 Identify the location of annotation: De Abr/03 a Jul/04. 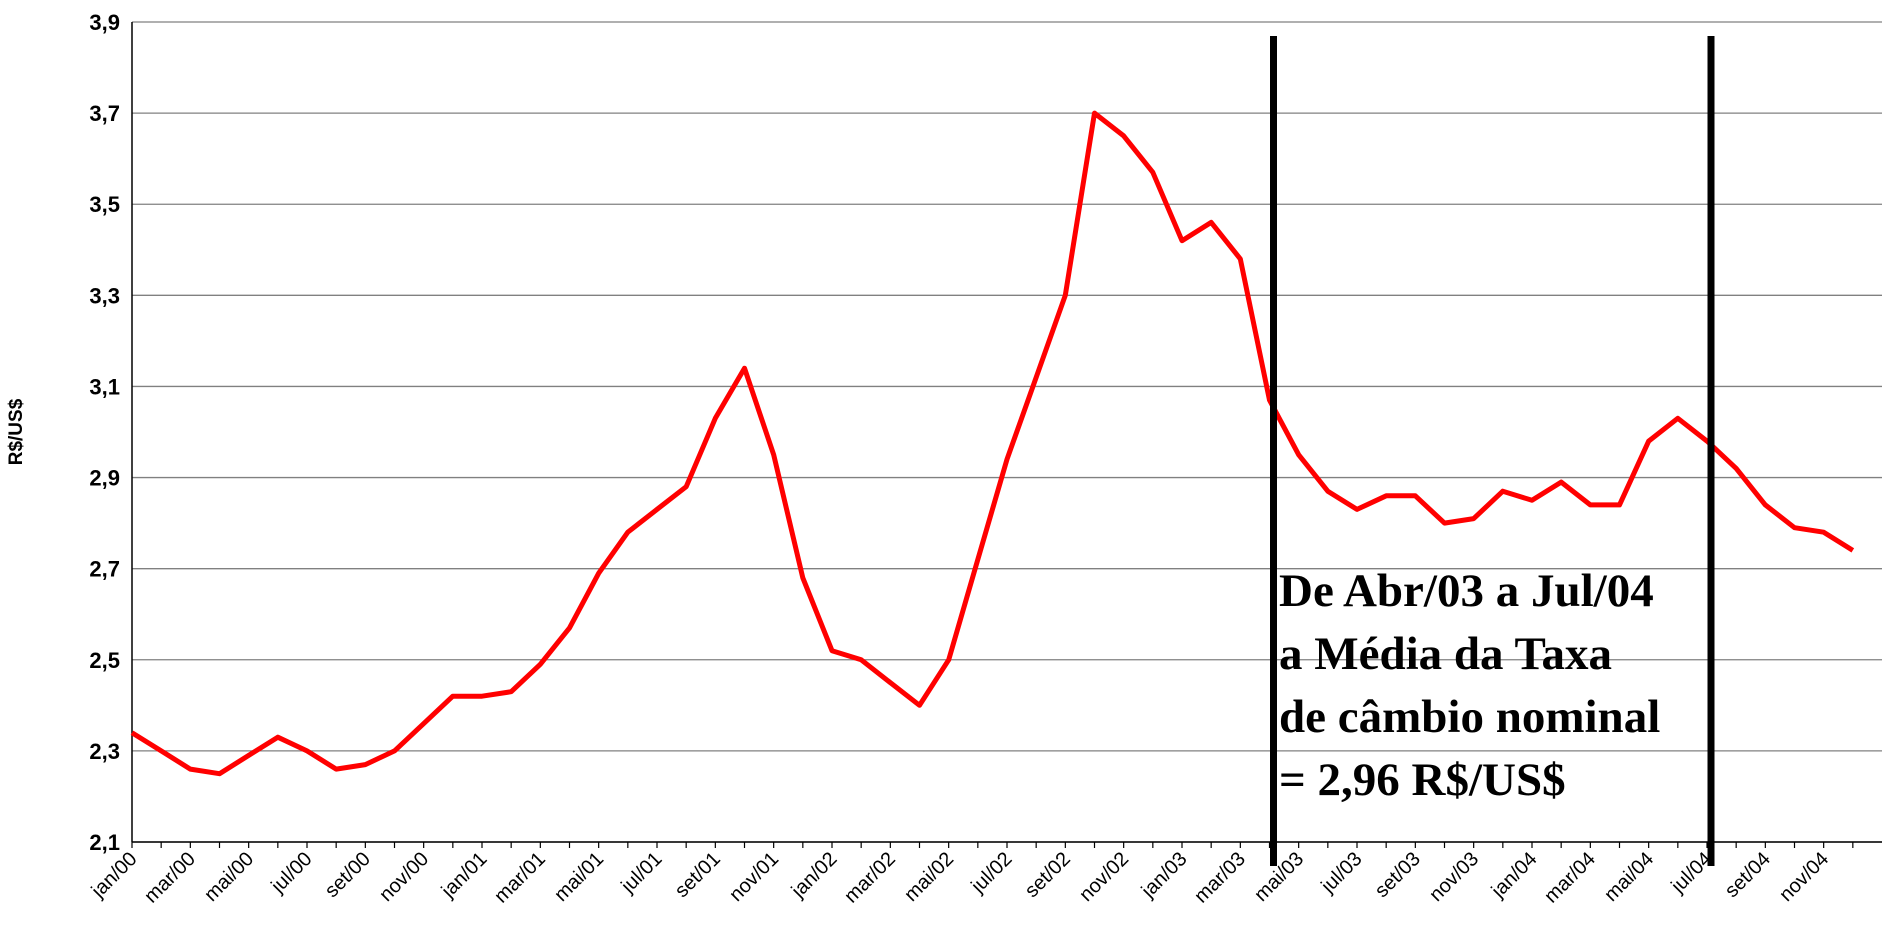
(1466, 591).